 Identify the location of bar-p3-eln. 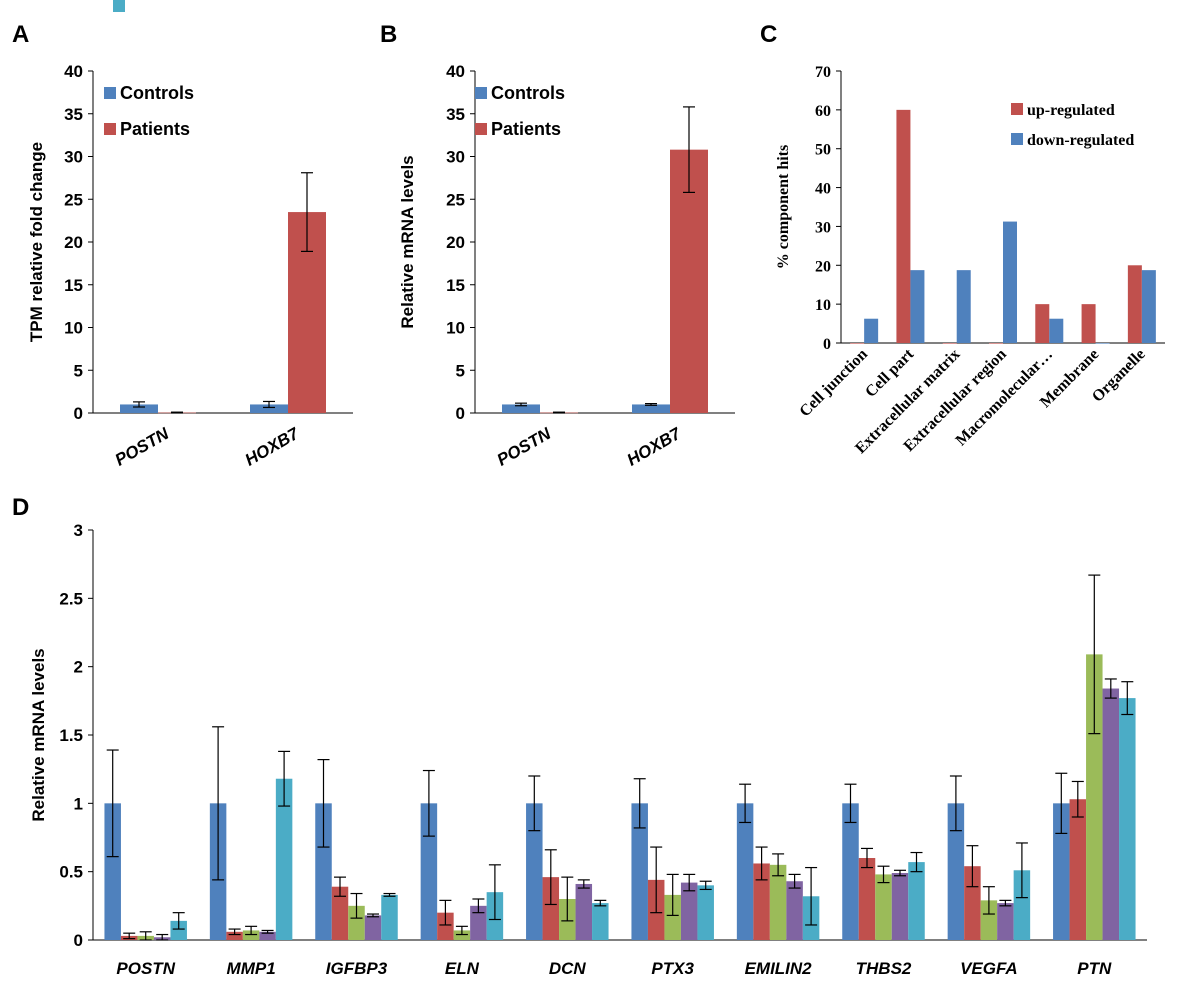
(478, 922).